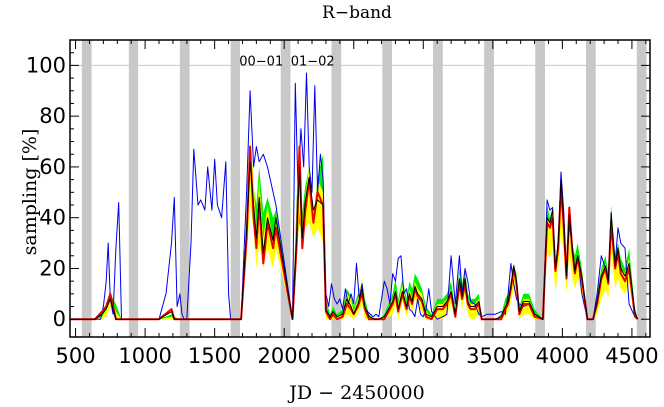 Image resolution: width=664 pixels, height=407 pixels. What do you see at coordinates (261, 61) in the screenshot?
I see `season-annotation-0: 00−01` at bounding box center [261, 61].